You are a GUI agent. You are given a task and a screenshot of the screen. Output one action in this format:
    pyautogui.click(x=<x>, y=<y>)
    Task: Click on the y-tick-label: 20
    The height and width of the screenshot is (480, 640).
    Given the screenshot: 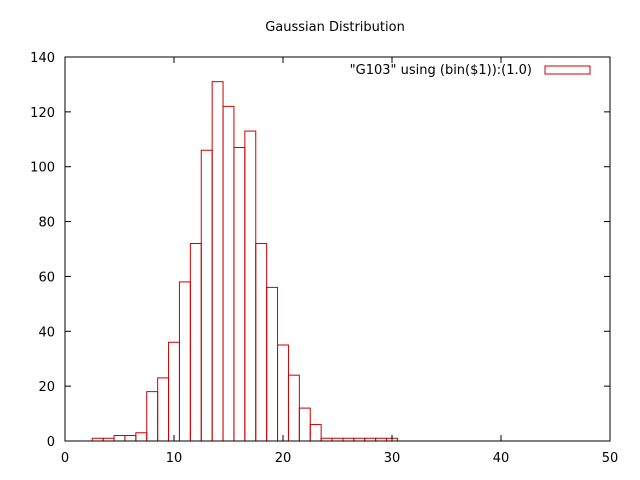 What is the action you would take?
    pyautogui.click(x=46, y=387)
    